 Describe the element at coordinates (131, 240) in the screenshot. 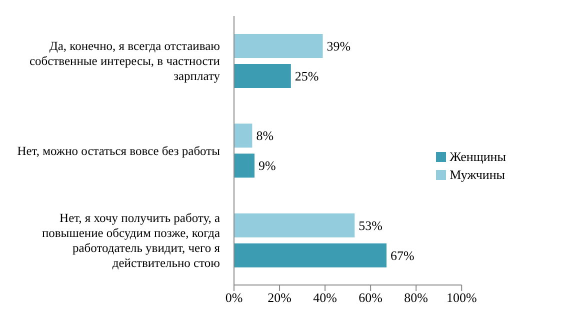

I see `y-tick-label: Нет, я хочу получить работу, а повышение обсудим позже, когда работодатель увидит, чего я действительно стою` at that location.